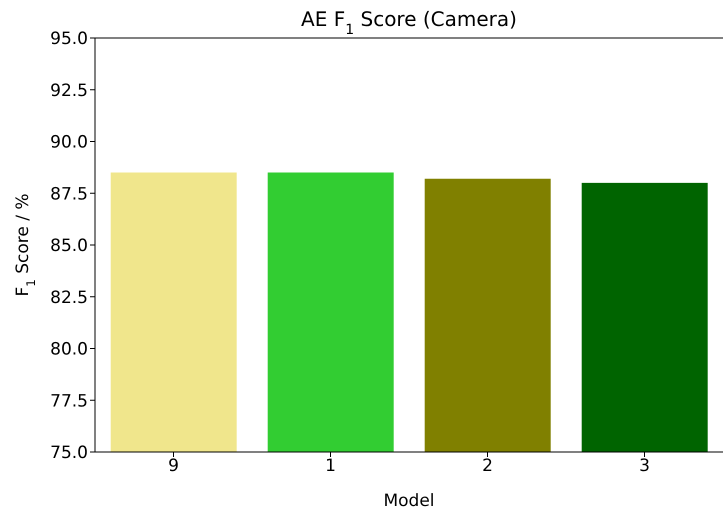 The image size is (725, 512). What do you see at coordinates (69, 39) in the screenshot?
I see `y-tick-label: 95.0` at bounding box center [69, 39].